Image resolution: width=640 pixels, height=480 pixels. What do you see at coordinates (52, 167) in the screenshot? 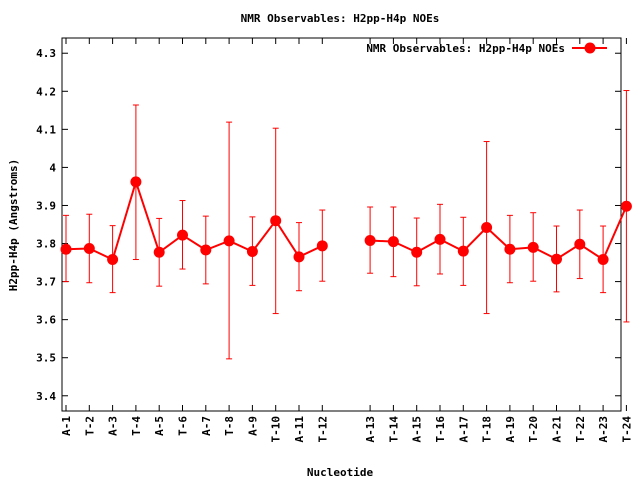
I see `y-tick-label: 4` at bounding box center [52, 167].